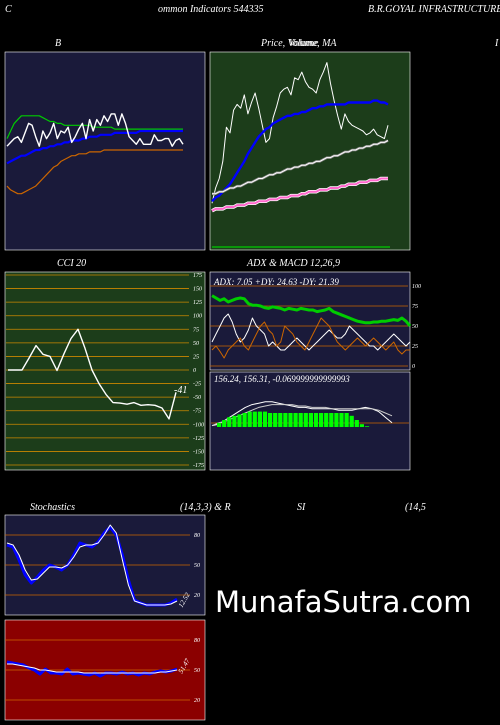  I want to click on adx-tick-label: 100, so click(416, 287).